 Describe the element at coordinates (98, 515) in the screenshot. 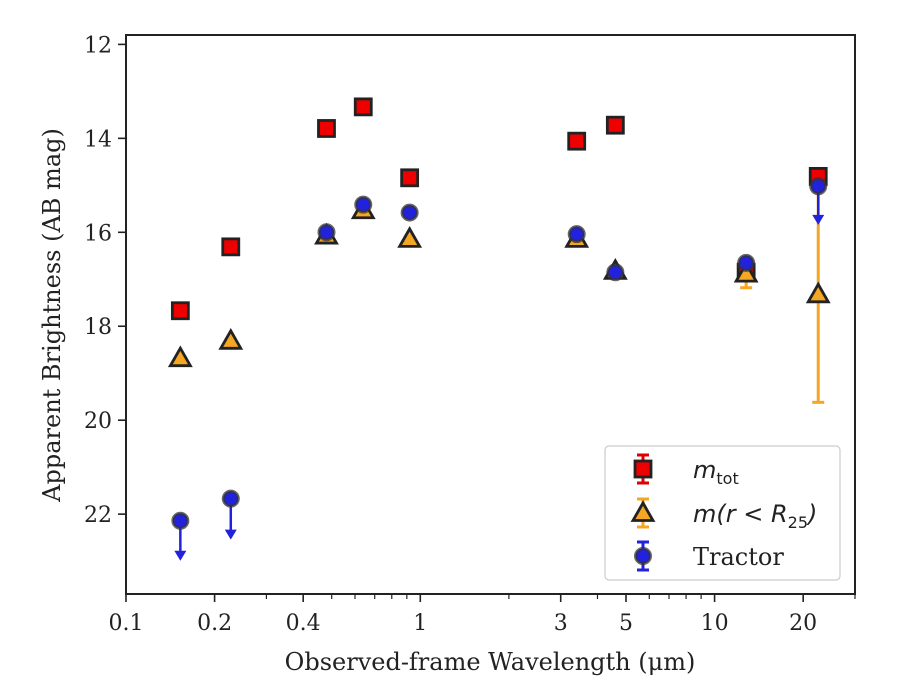

I see `y-tick-label: 22` at that location.